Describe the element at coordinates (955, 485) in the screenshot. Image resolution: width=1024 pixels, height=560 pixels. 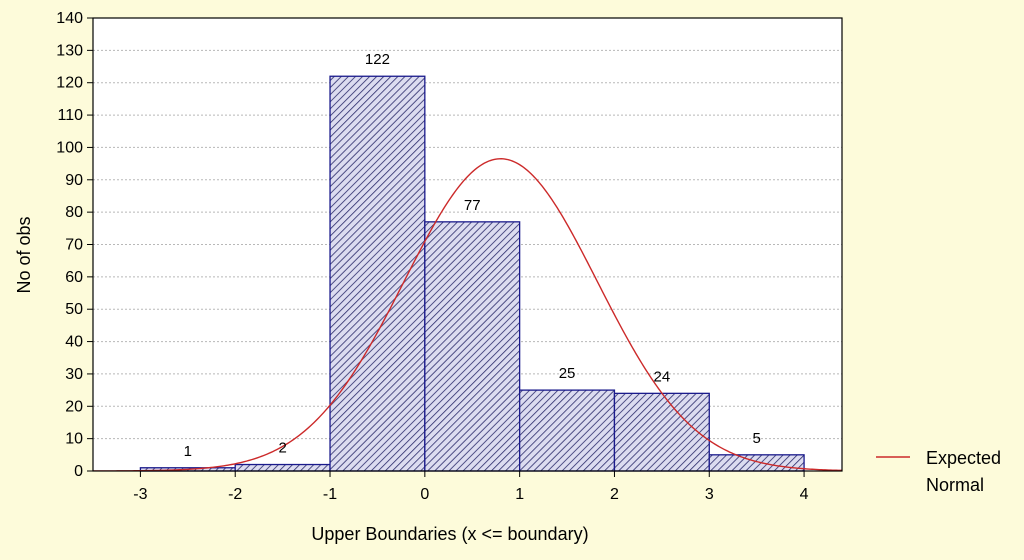
I see `legend-label-line2: Normal` at that location.